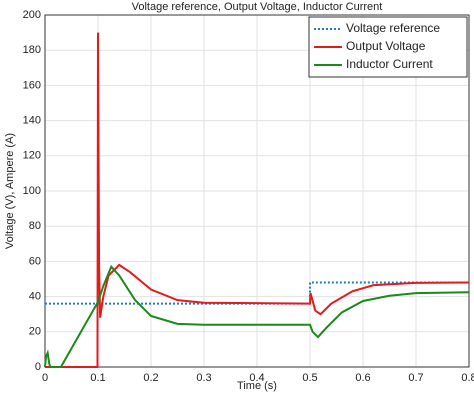 Image resolution: width=474 pixels, height=412 pixels. I want to click on y-tick-label: 20, so click(35, 332).